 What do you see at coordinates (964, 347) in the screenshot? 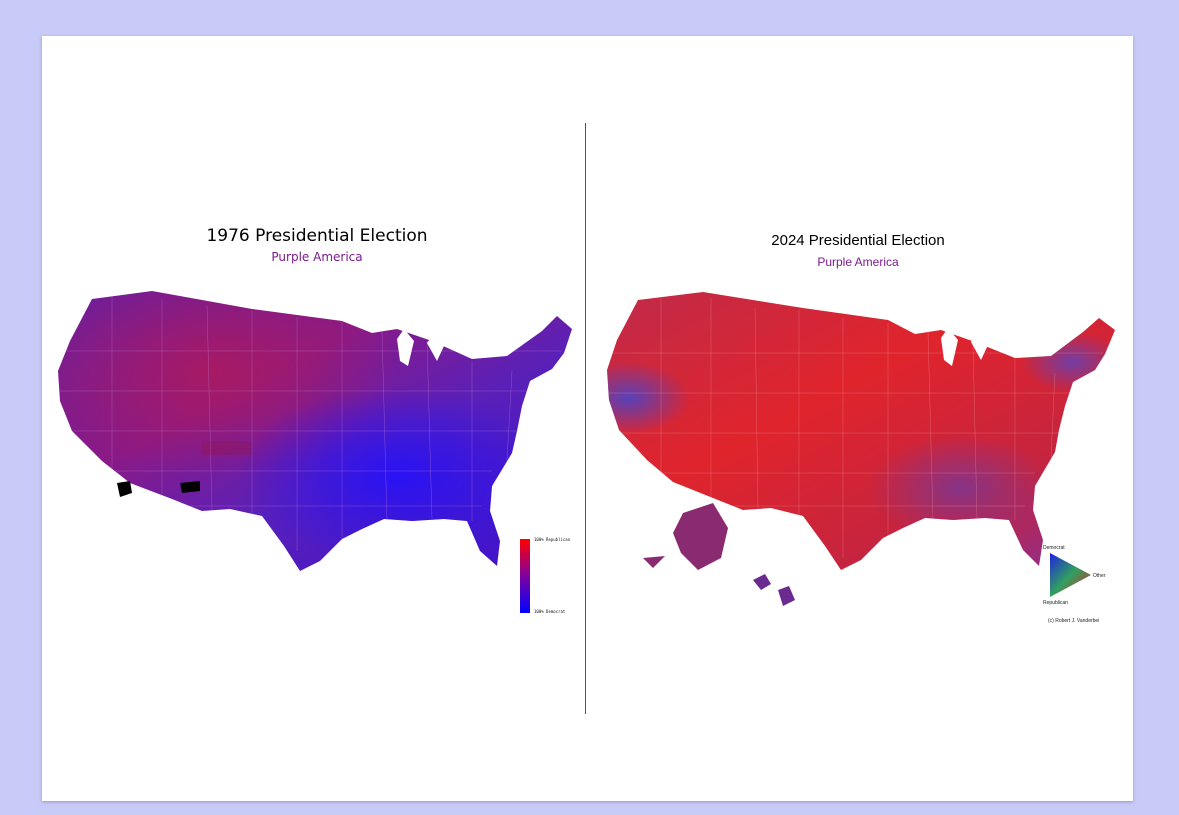
I see `great-lakes-2024` at bounding box center [964, 347].